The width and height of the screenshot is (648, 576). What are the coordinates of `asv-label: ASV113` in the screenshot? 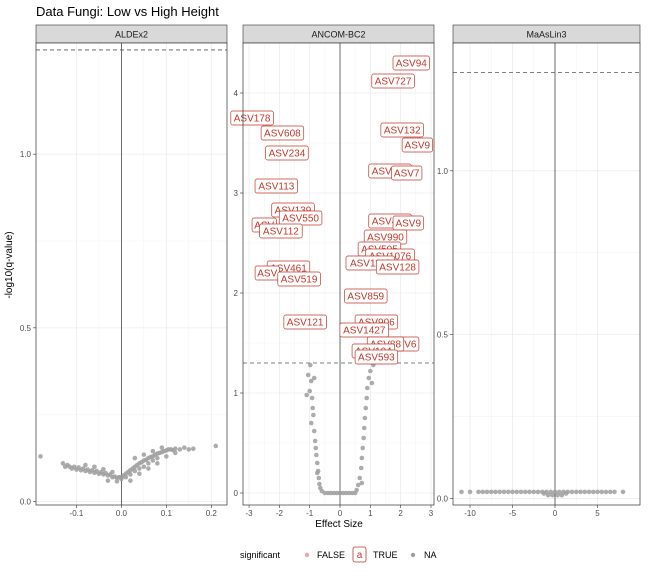 It's located at (276, 187).